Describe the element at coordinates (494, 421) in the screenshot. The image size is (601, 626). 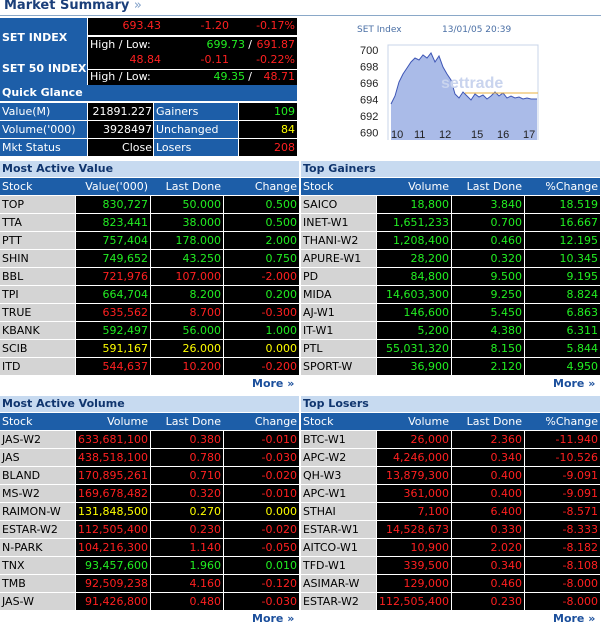
I see `top-losers-header-col-b: Last Done` at that location.